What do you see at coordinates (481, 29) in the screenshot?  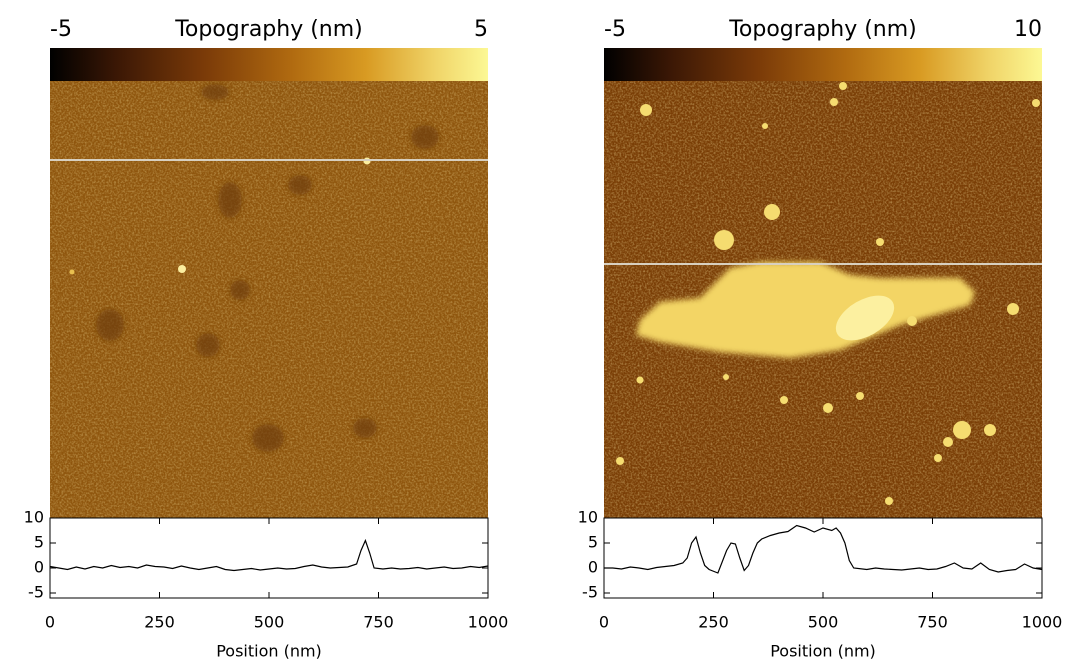 I see `colorbar-max: 5` at bounding box center [481, 29].